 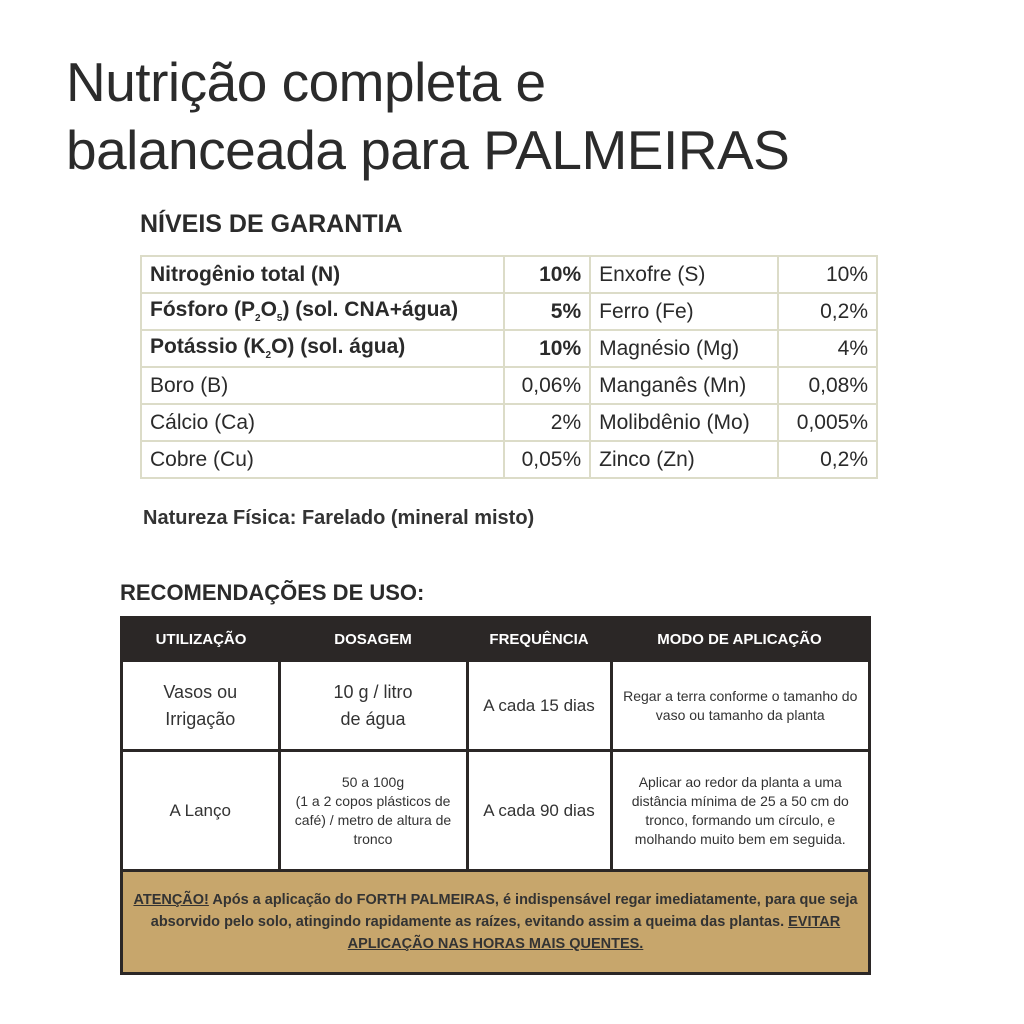 I want to click on table-row: Cobre (Cu) 0,05% Zinco (Zn) 0,2%, so click(x=509, y=459).